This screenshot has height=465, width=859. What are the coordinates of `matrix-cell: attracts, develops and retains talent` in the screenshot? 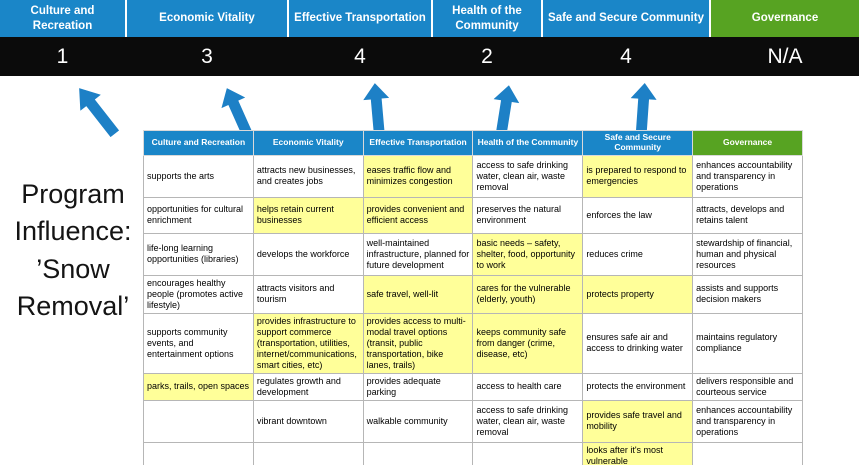 It's located at (747, 215).